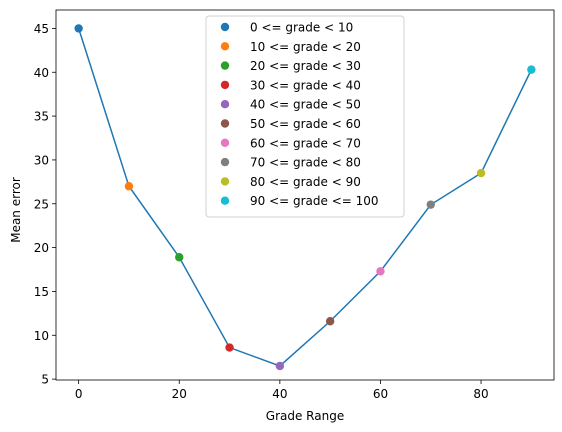  What do you see at coordinates (305, 143) in the screenshot?
I see `legend-label: 60 <= grade < 70` at bounding box center [305, 143].